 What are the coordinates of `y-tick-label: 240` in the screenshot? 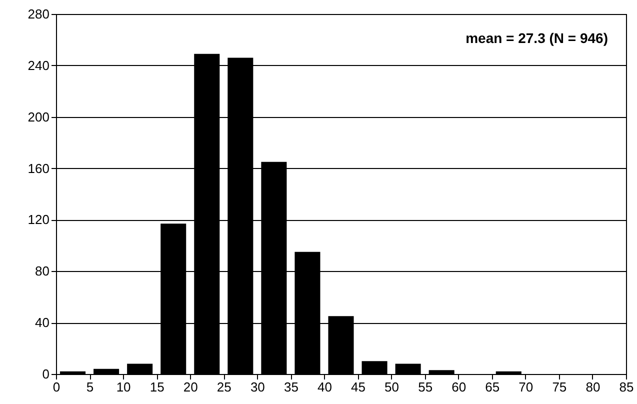 It's located at (39, 65).